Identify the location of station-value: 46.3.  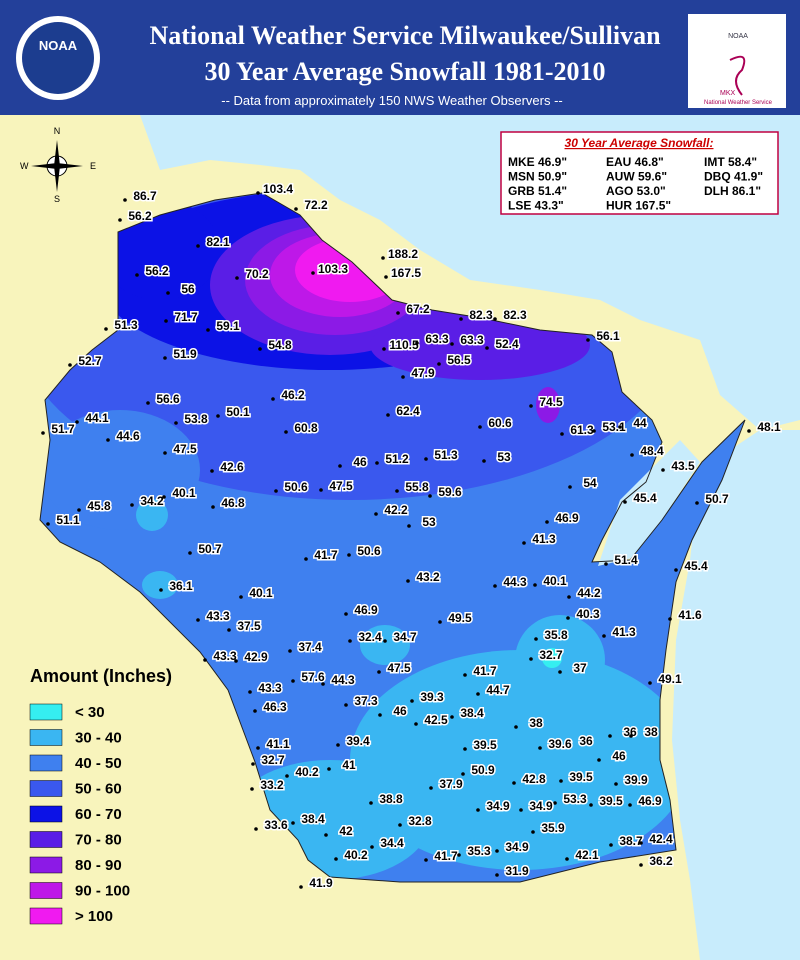
(275, 707).